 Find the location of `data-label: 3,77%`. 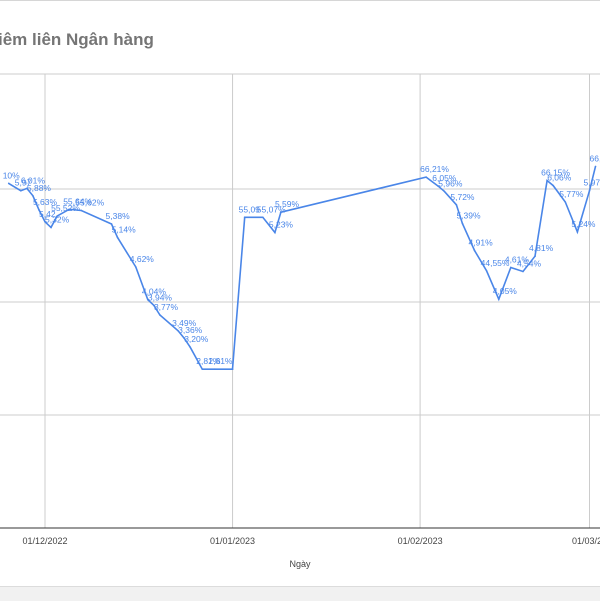

data-label: 3,77% is located at coordinates (166, 307).